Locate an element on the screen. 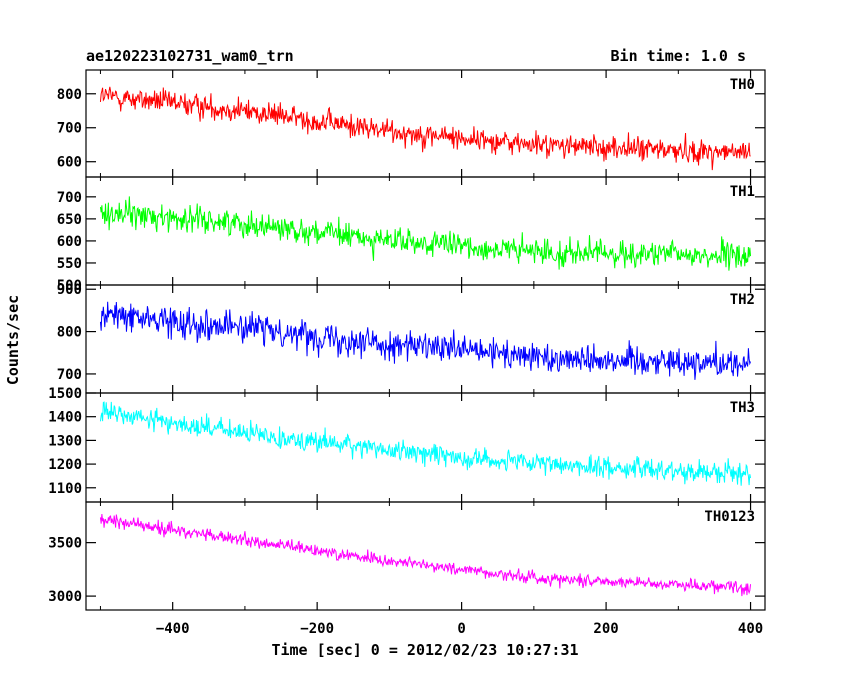 The width and height of the screenshot is (850, 680). x-tick-label: 400 is located at coordinates (750, 629).